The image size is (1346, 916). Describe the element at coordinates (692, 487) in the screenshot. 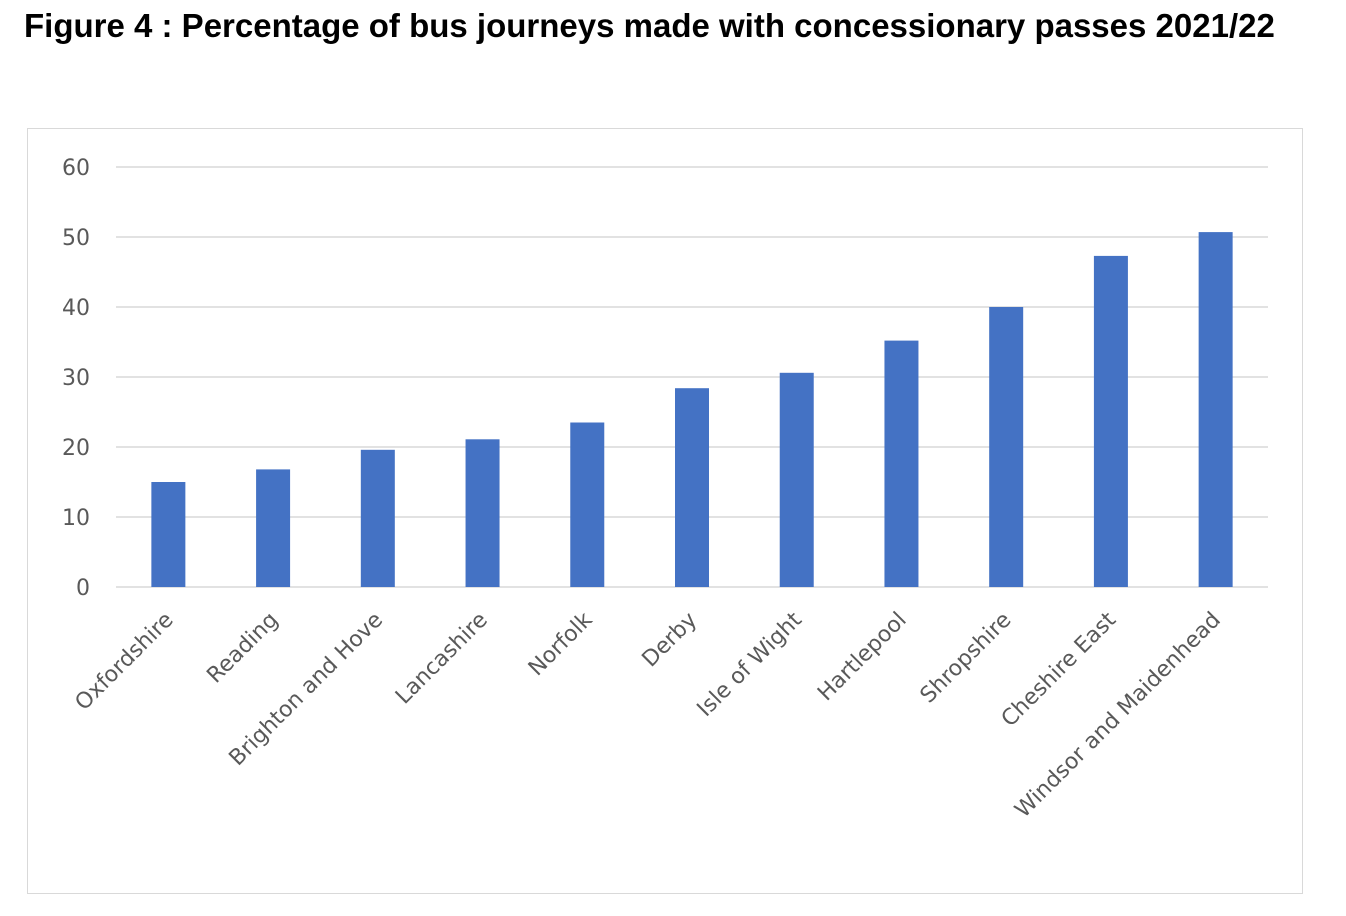

I see `bar-derby` at that location.